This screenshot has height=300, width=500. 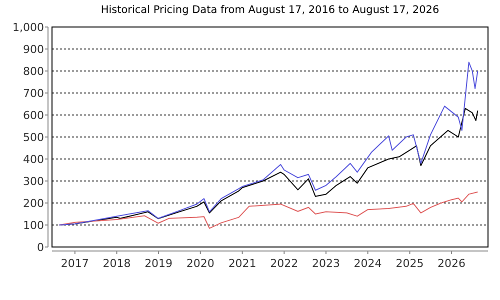 What do you see at coordinates (33, 225) in the screenshot?
I see `y-tick-label: 100` at bounding box center [33, 225].